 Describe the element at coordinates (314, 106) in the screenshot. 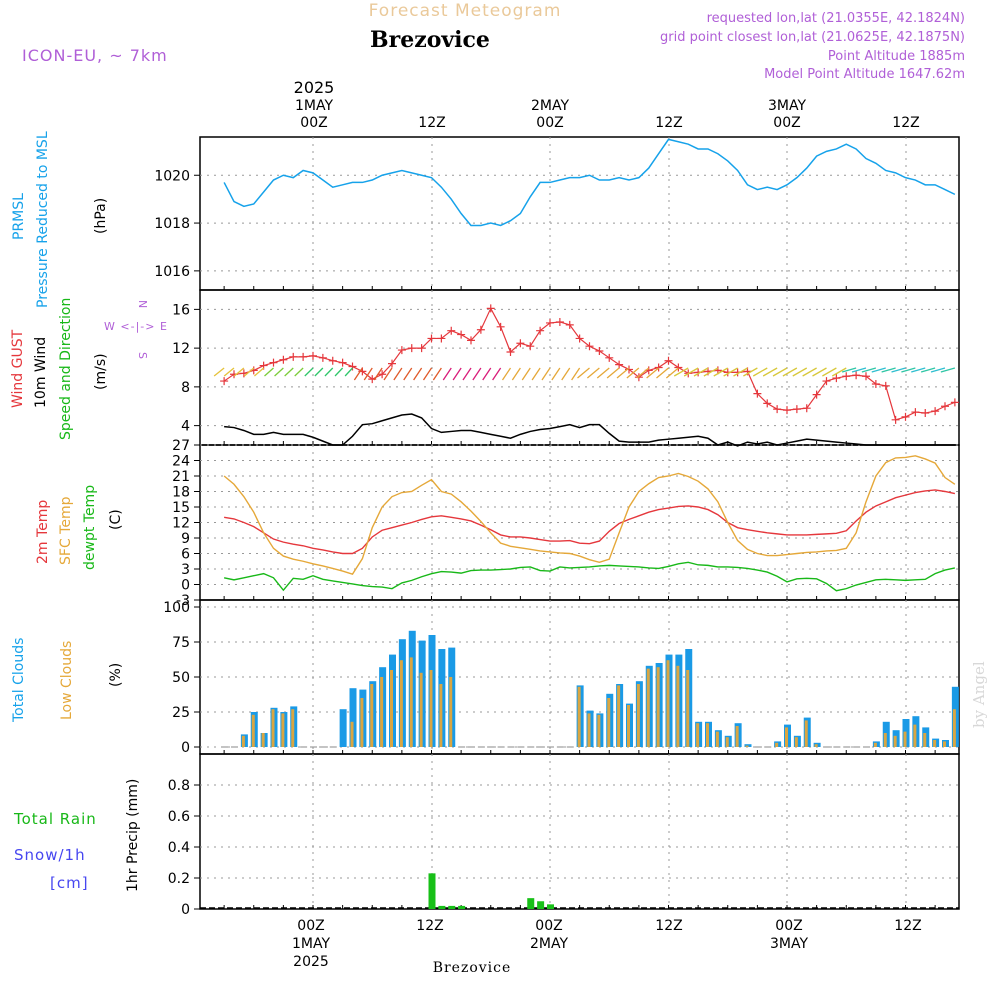

I see `top-day-label: 1MAY` at that location.